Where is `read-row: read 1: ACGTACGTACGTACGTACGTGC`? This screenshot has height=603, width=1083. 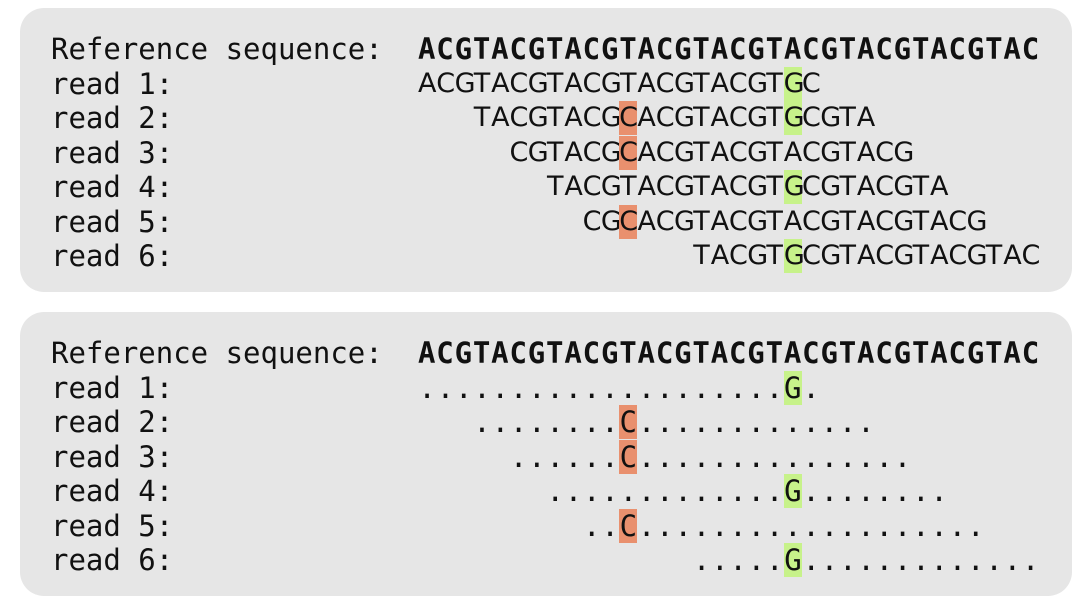 read-row: read 1: ACGTACGTACGTACGTACGTGC is located at coordinates (436, 83).